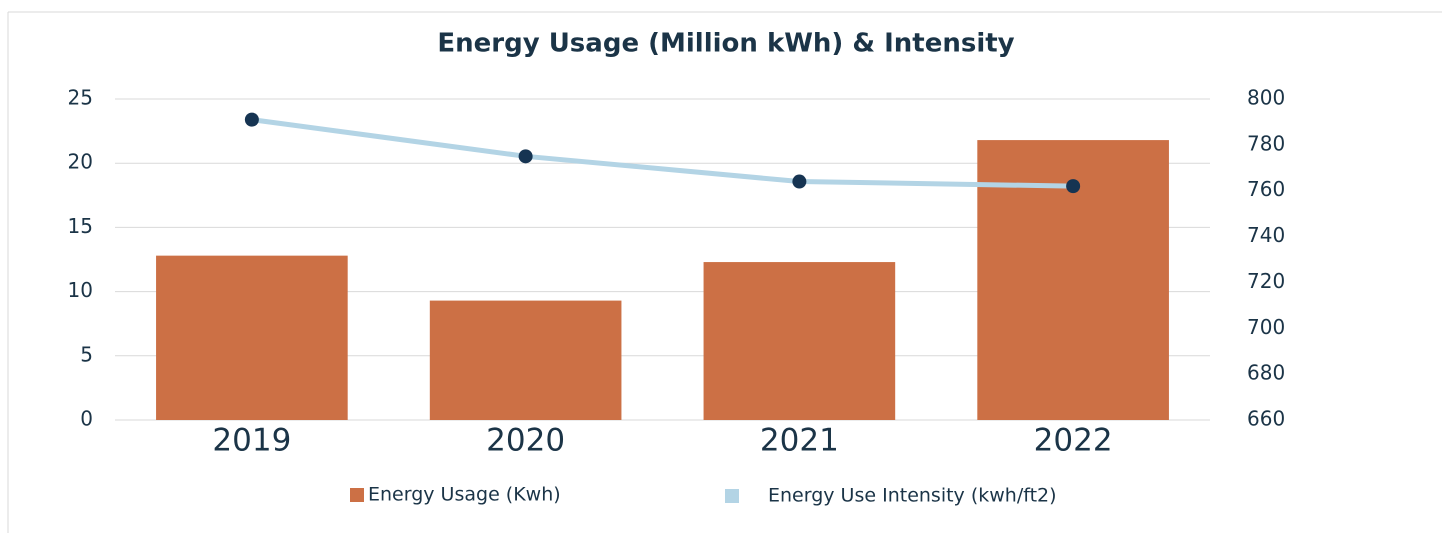 This screenshot has height=533, width=1442. Describe the element at coordinates (1266, 419) in the screenshot. I see `y2-tick-label: 660` at that location.